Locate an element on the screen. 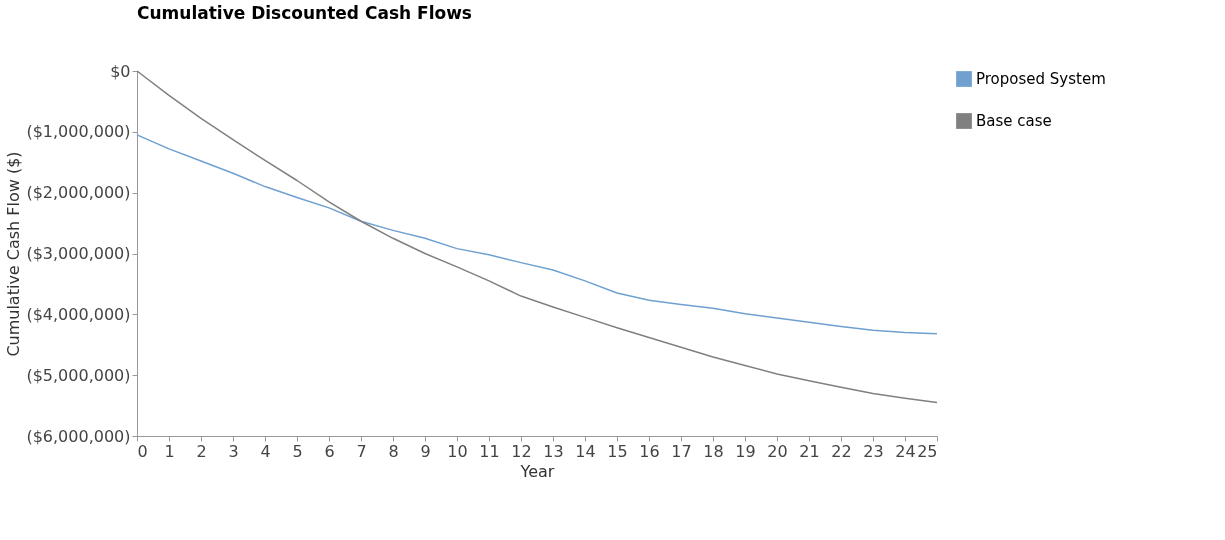 Image resolution: width=1225 pixels, height=540 pixels. x-tick-label: 17 is located at coordinates (681, 451).